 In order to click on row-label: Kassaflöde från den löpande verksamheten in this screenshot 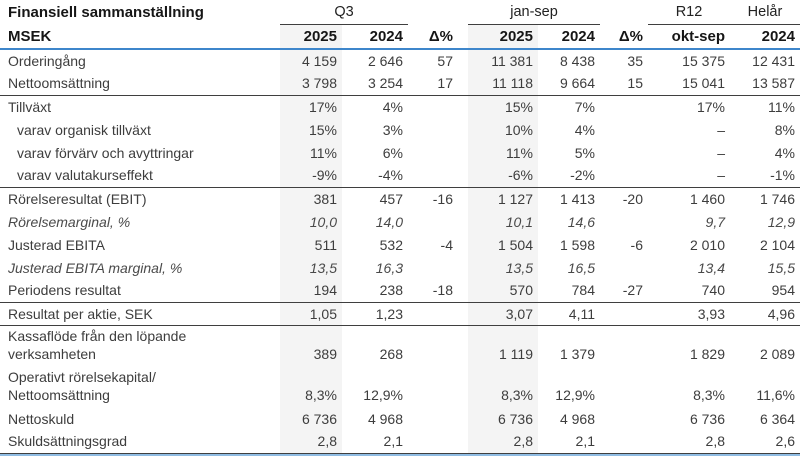, I will do `click(97, 345)`.